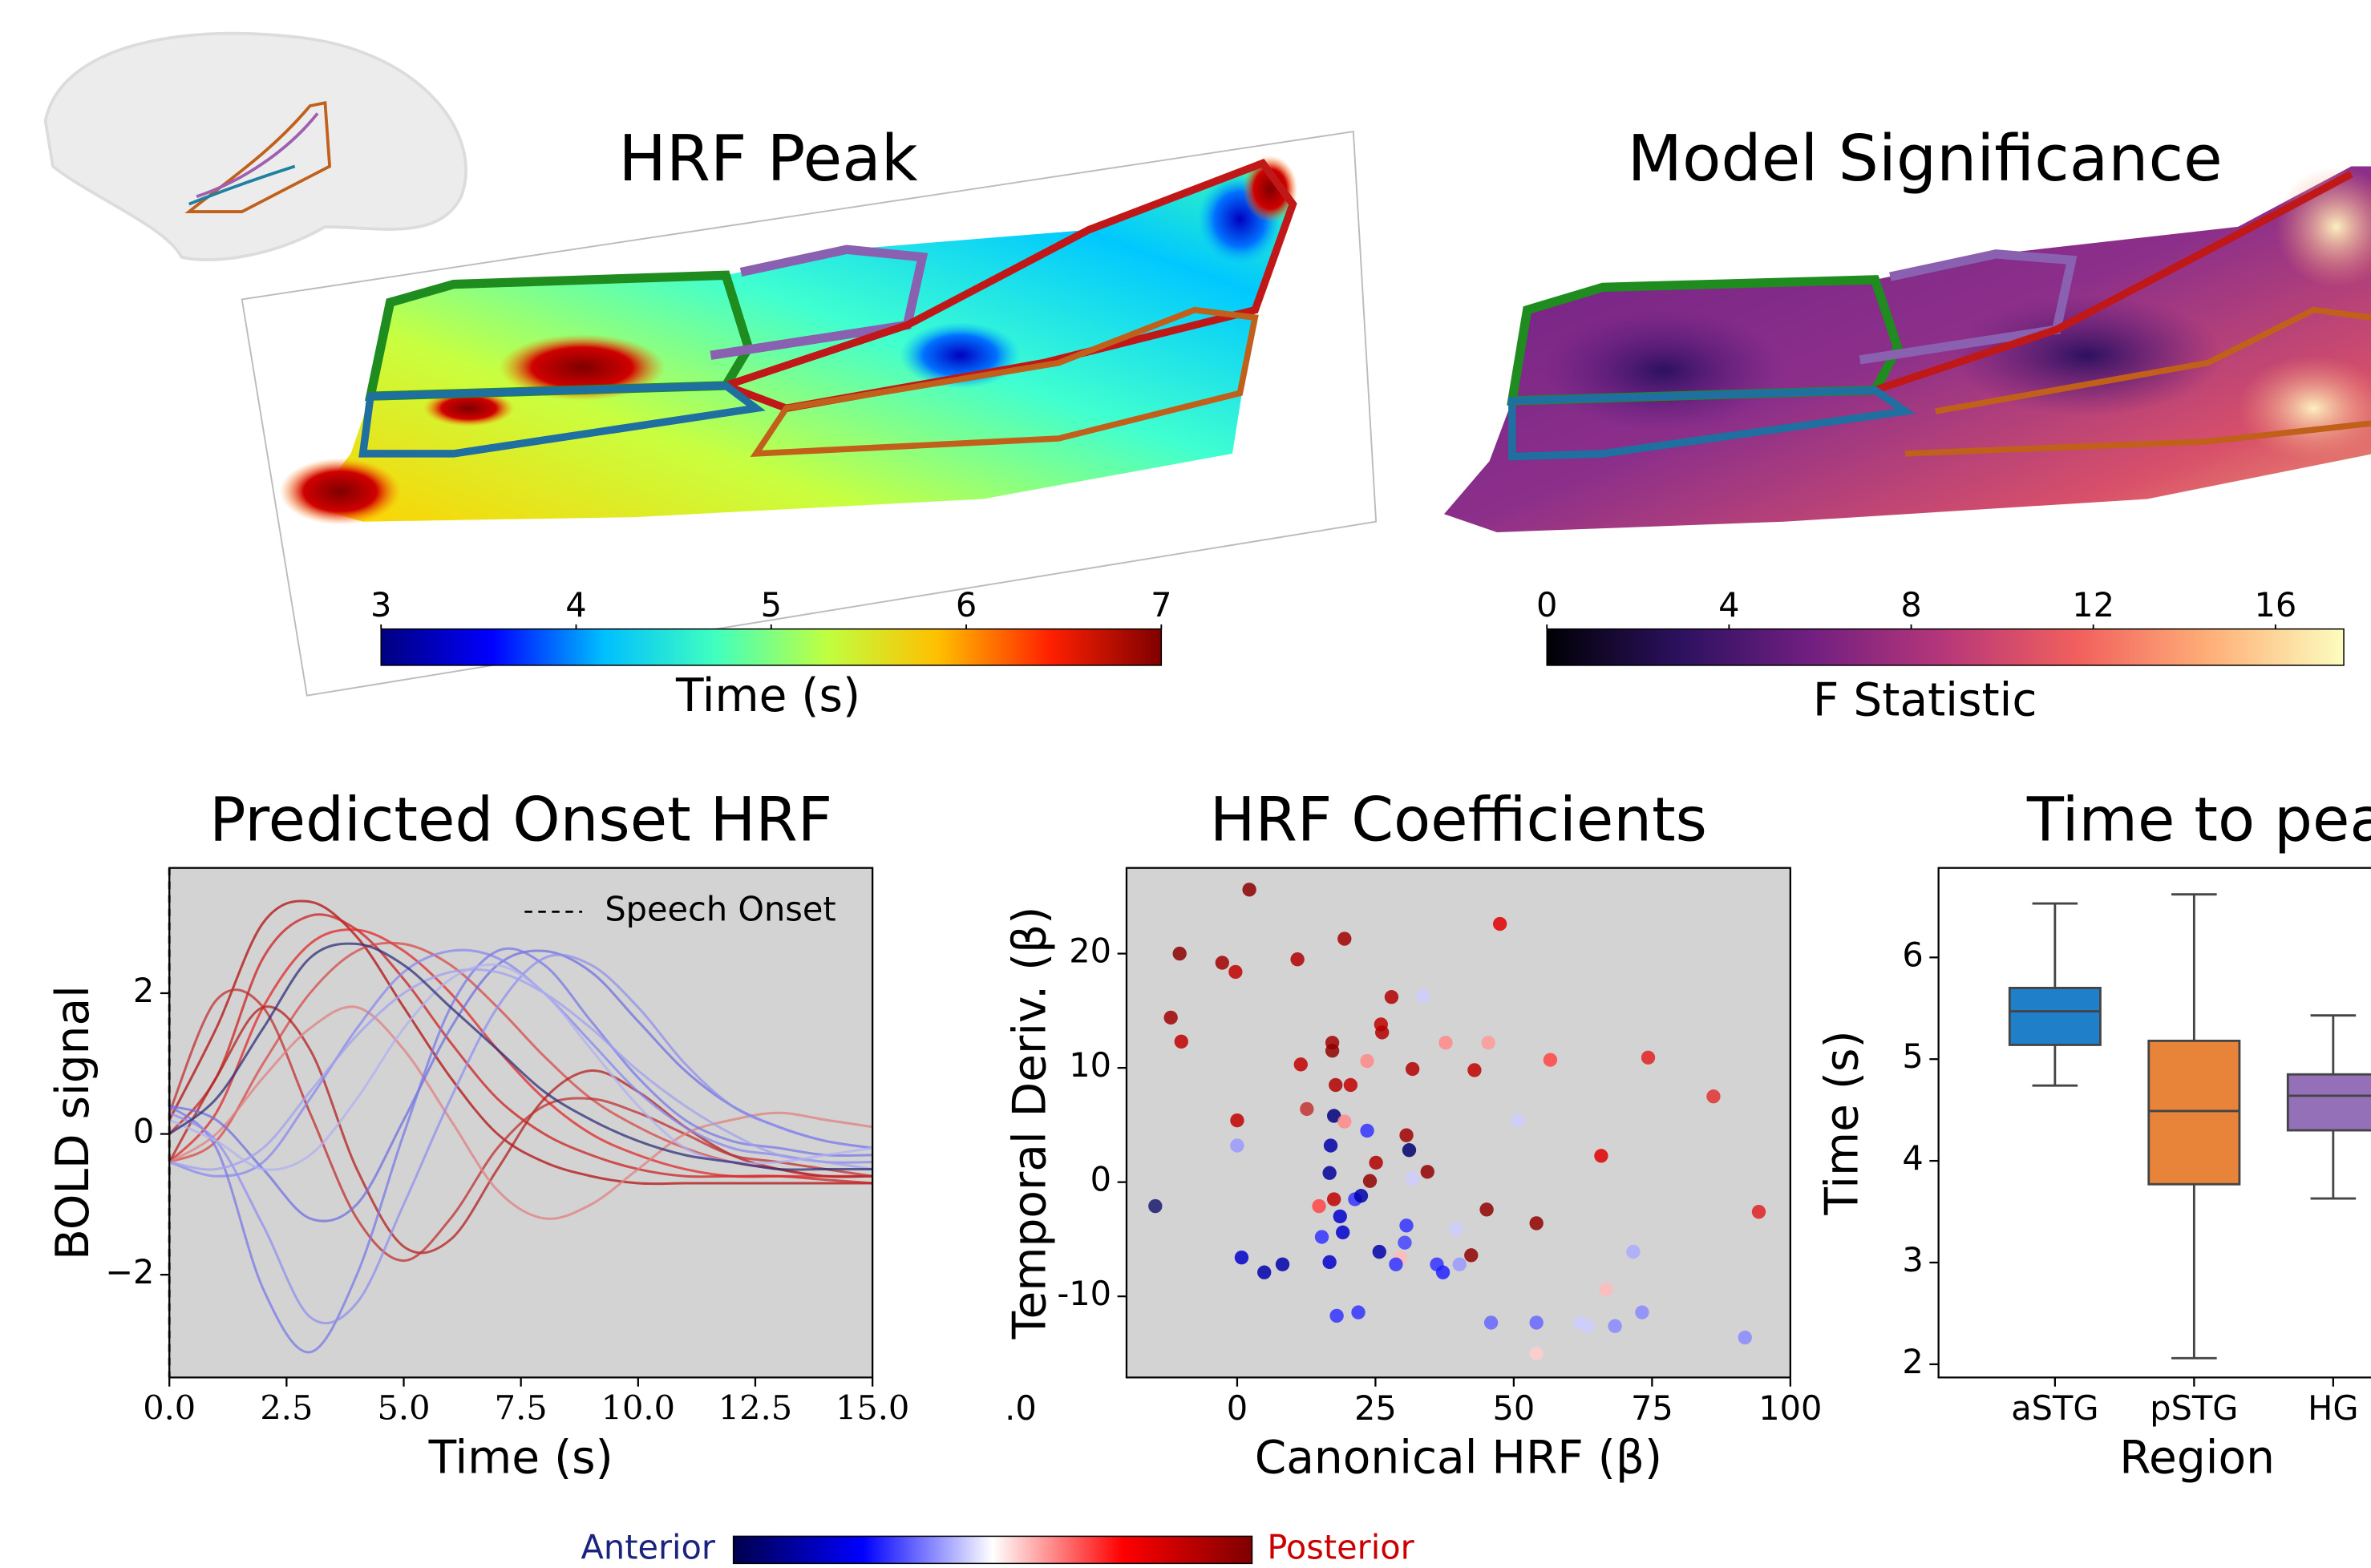 The image size is (2371, 1568). What do you see at coordinates (1090, 951) in the screenshot?
I see `y-tick-label: 20` at bounding box center [1090, 951].